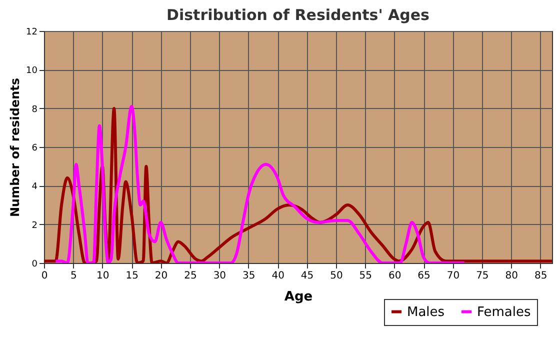 This screenshot has height=353, width=560. Describe the element at coordinates (73, 276) in the screenshot. I see `x-tick-label: 5` at that location.